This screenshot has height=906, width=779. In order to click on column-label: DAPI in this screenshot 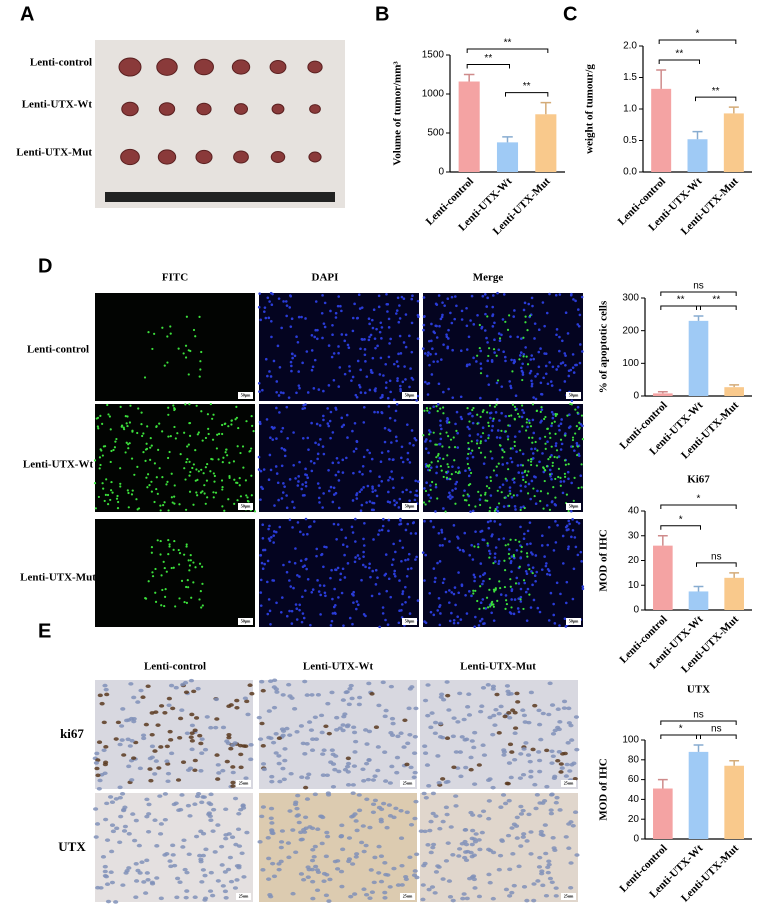, I will do `click(325, 278)`.